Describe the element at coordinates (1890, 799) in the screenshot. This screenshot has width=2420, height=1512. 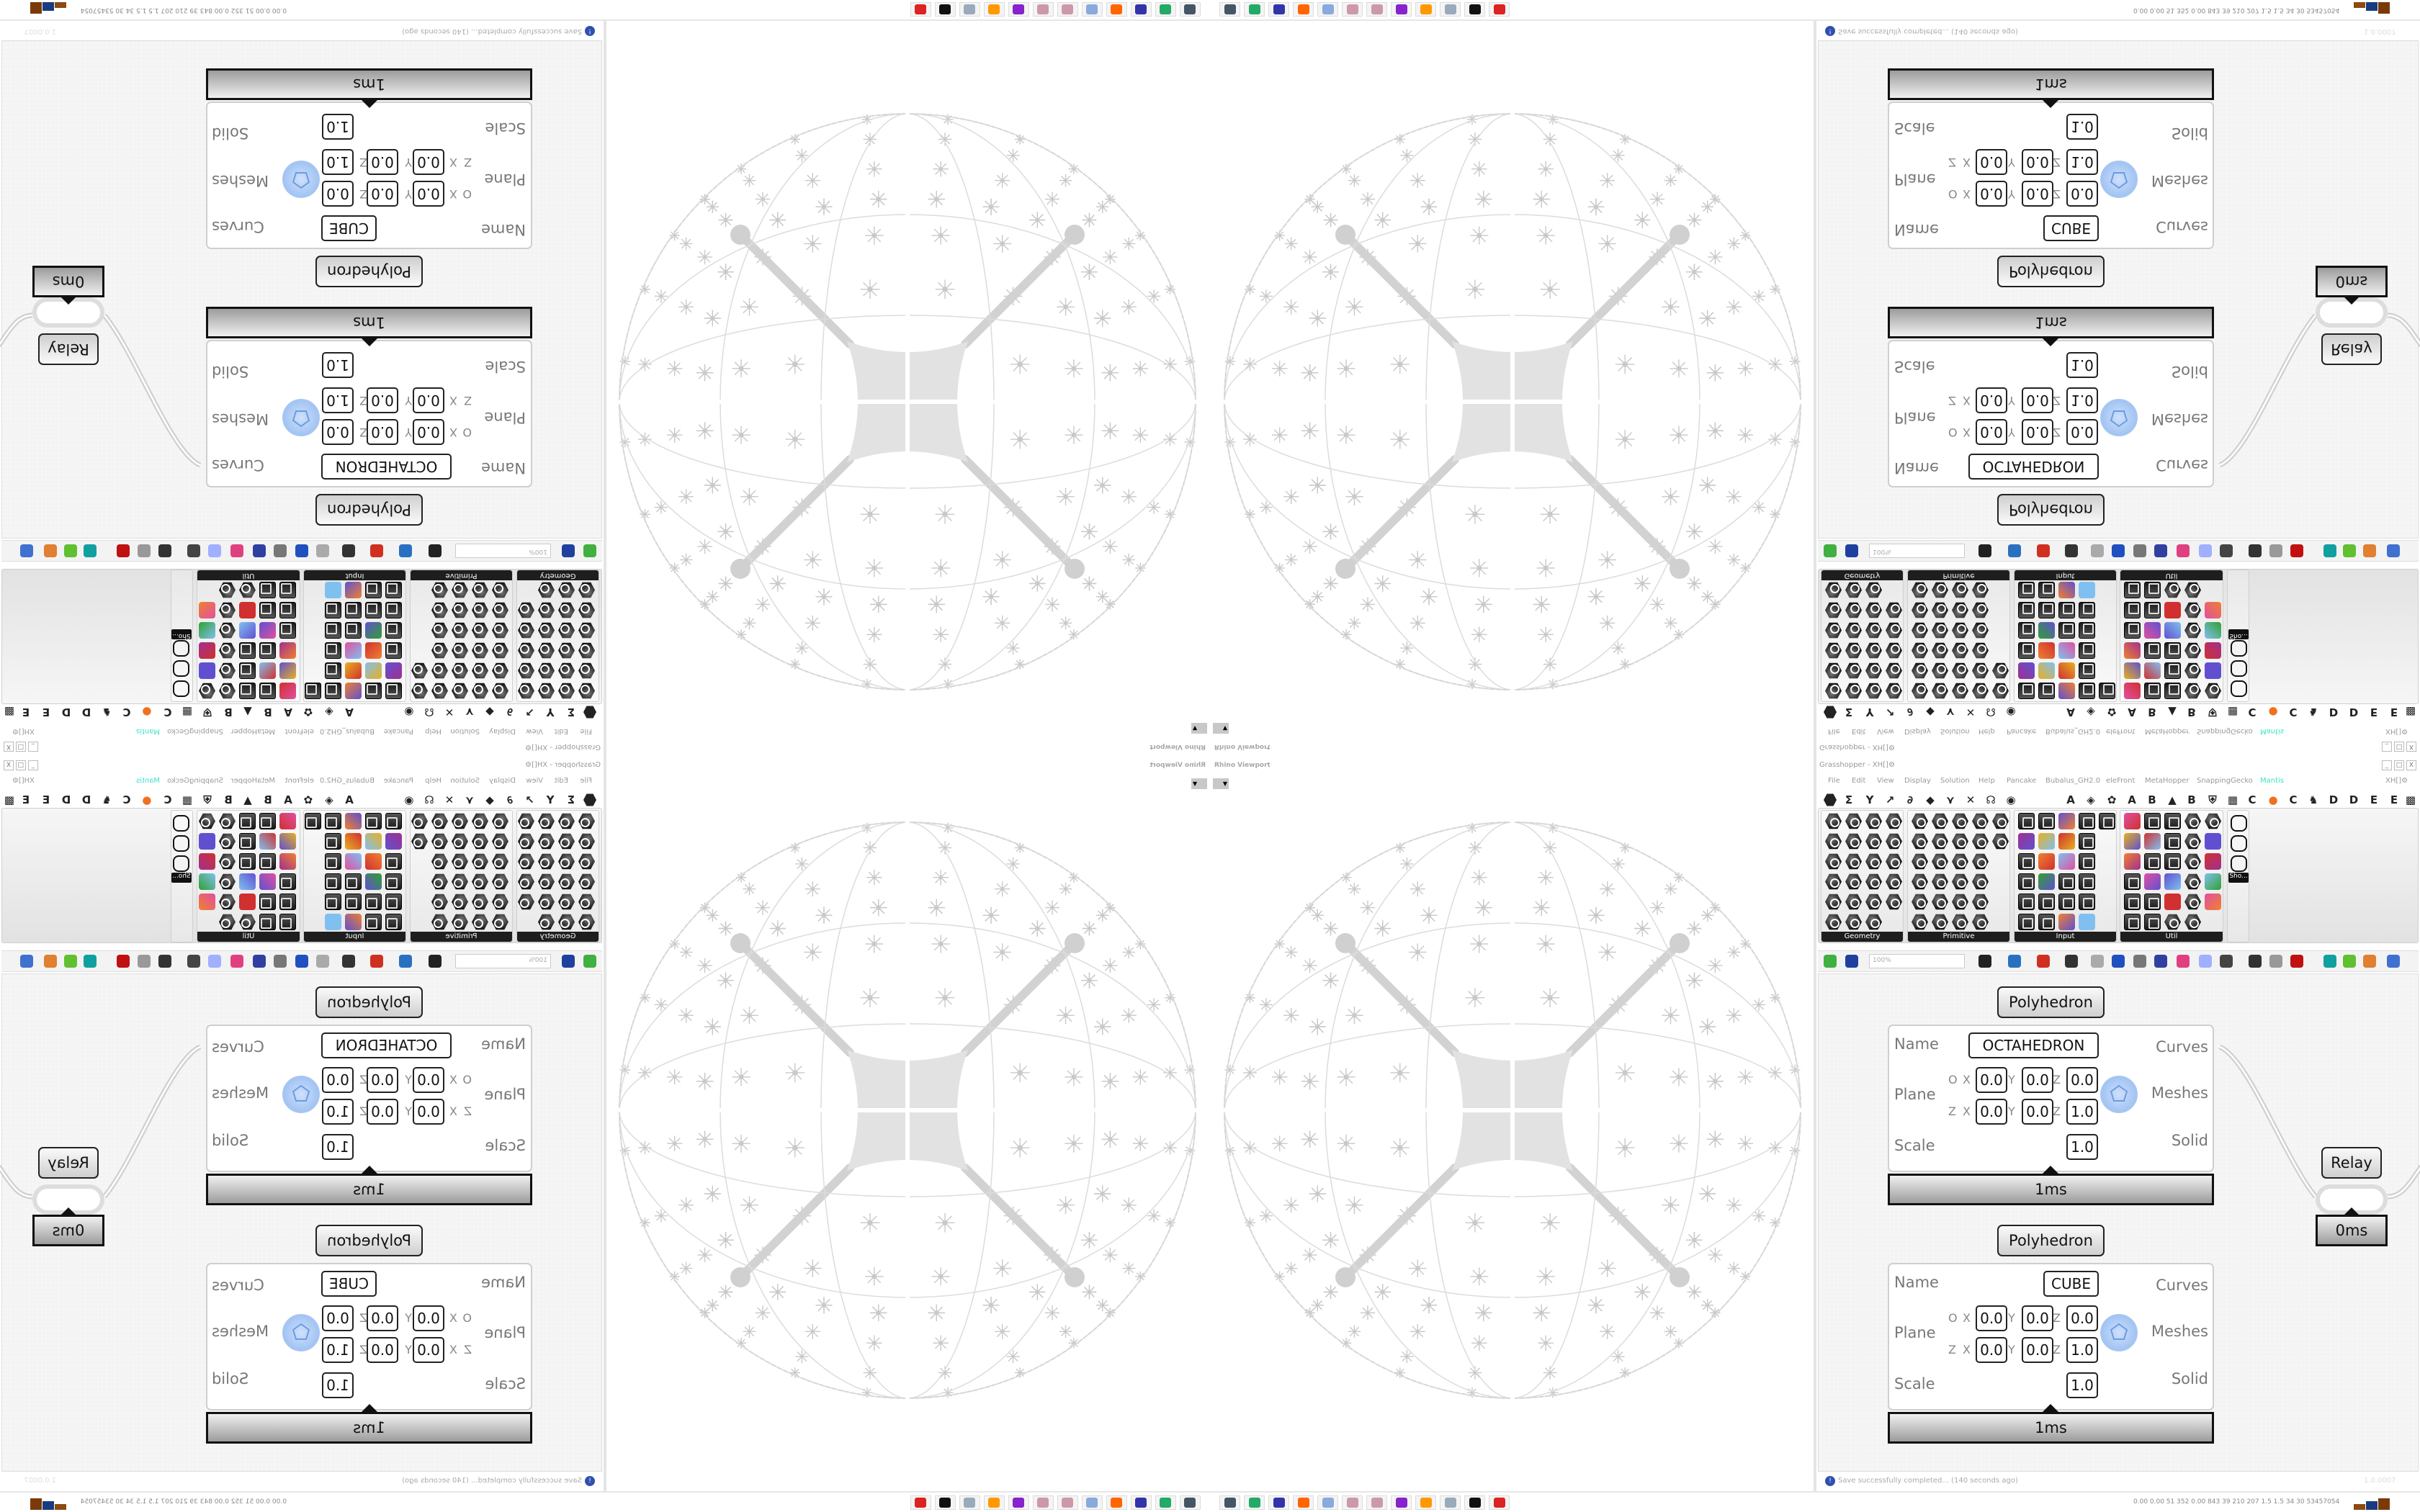
I see `tab-icon: ↗` at that location.